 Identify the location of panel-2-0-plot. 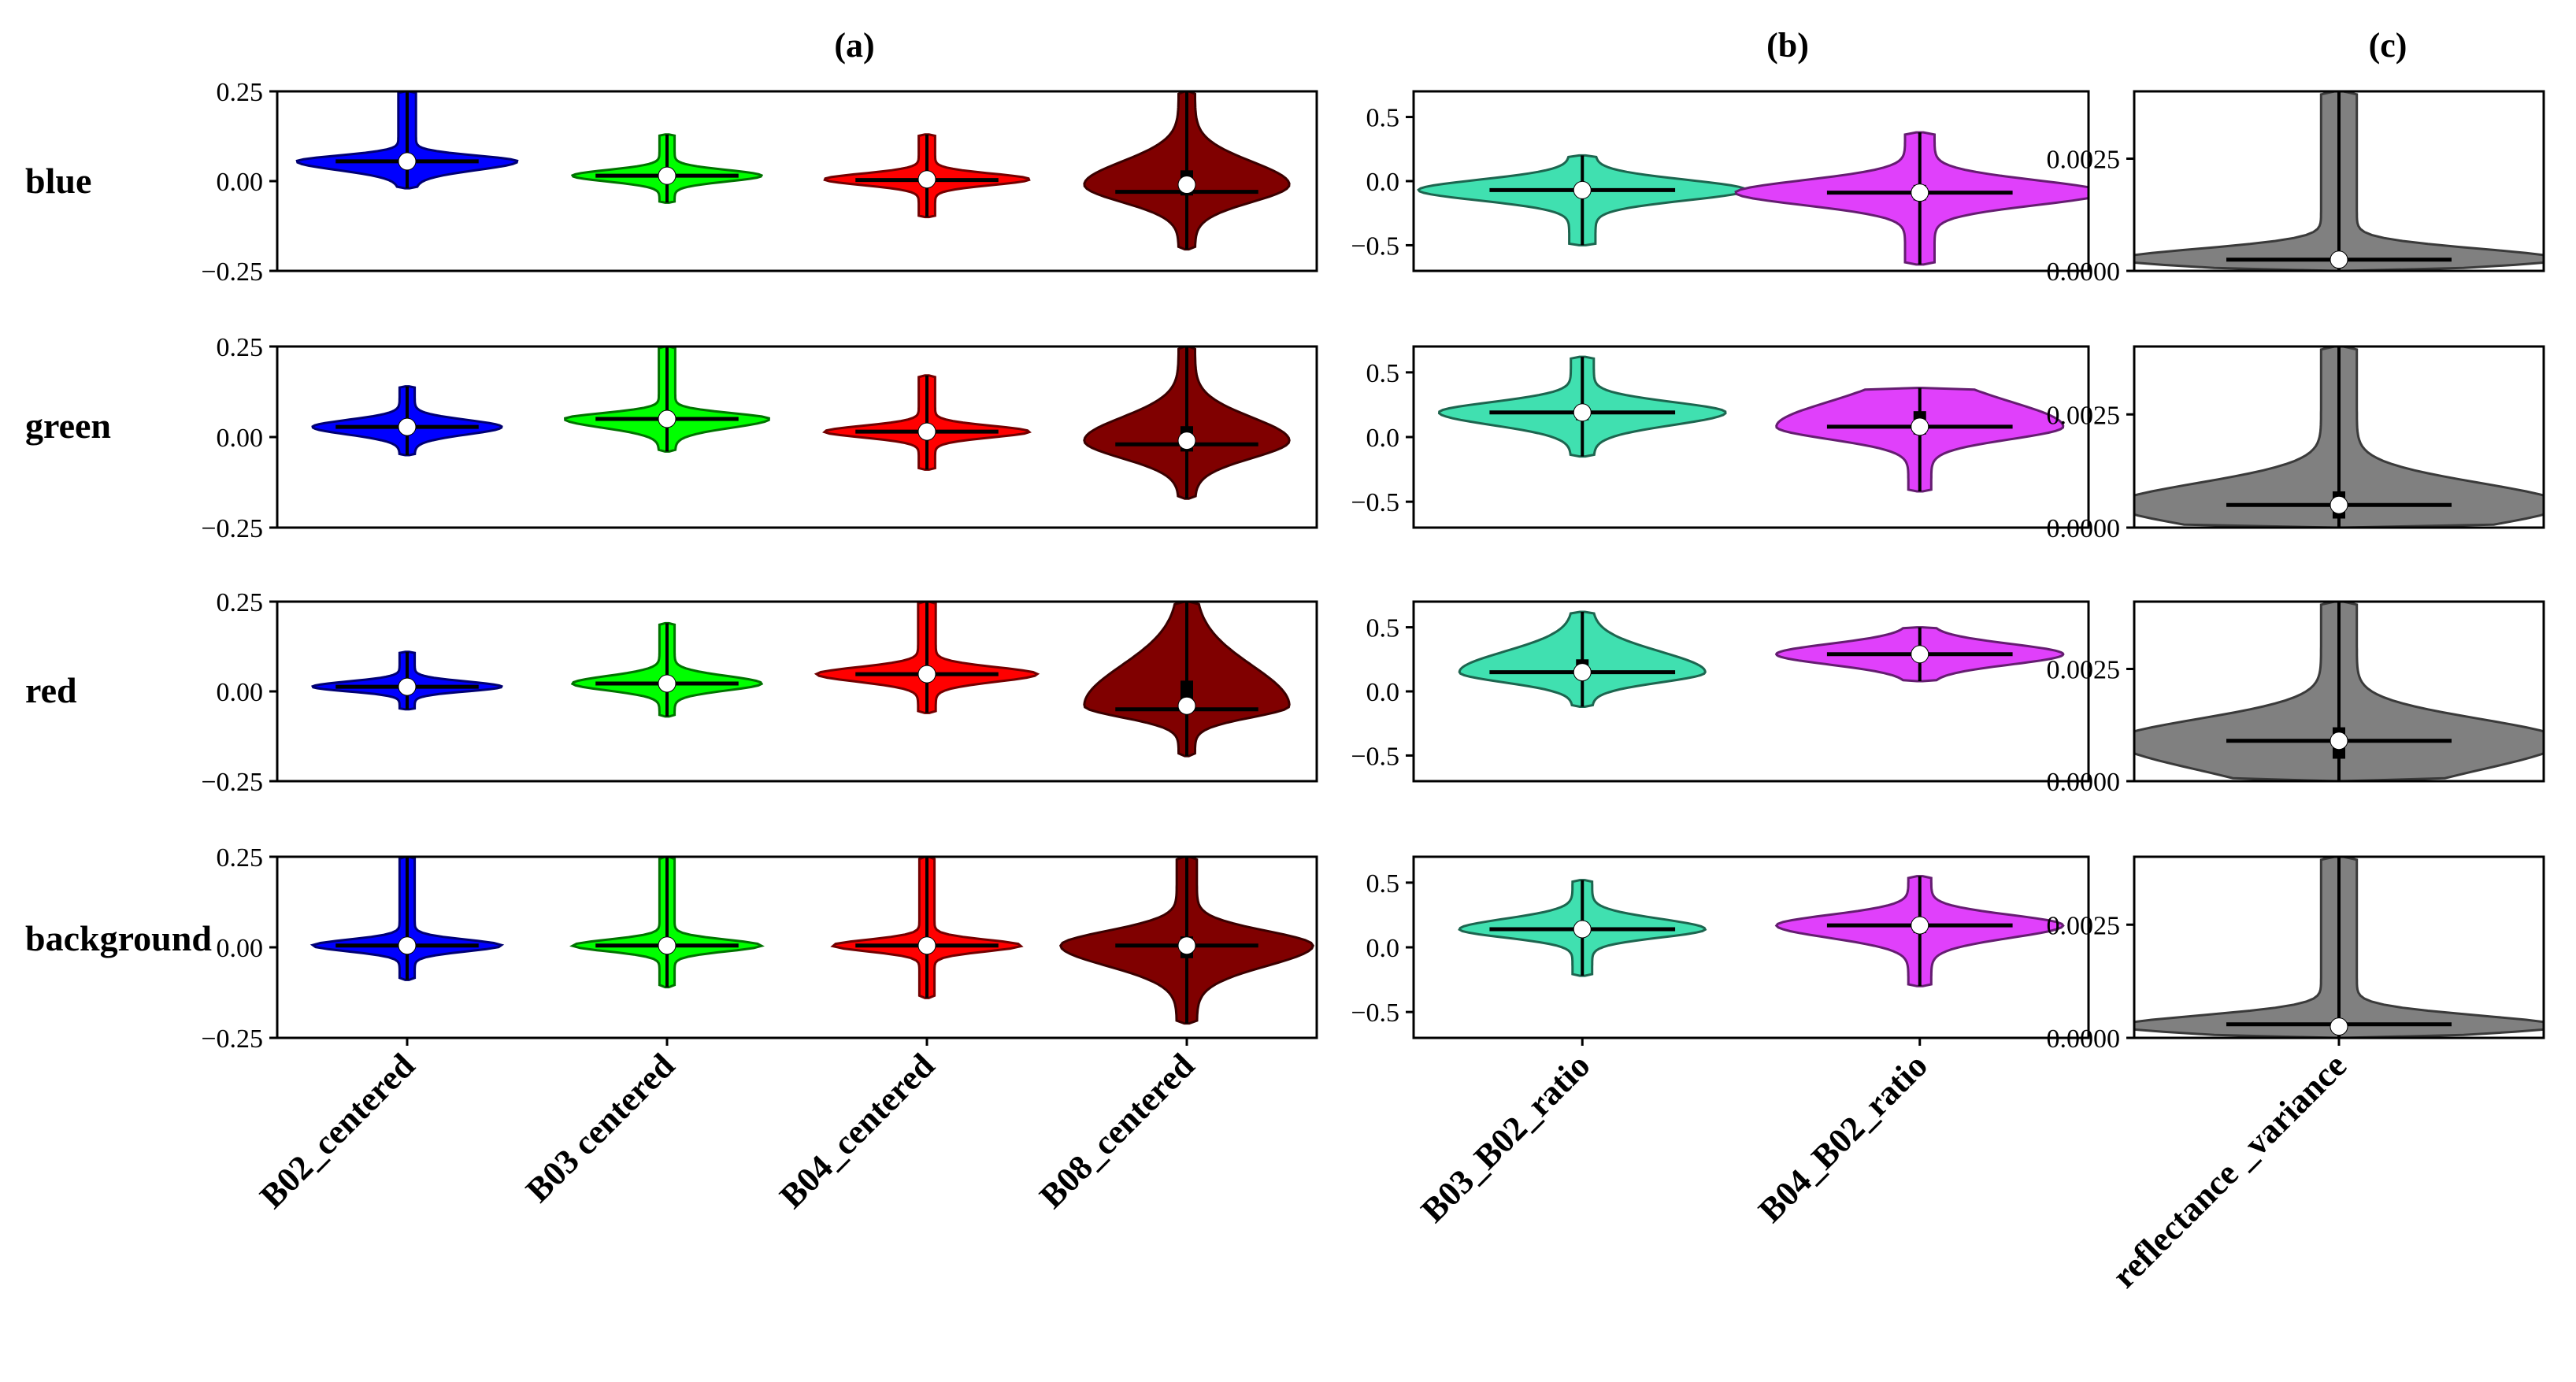
(2339, 181).